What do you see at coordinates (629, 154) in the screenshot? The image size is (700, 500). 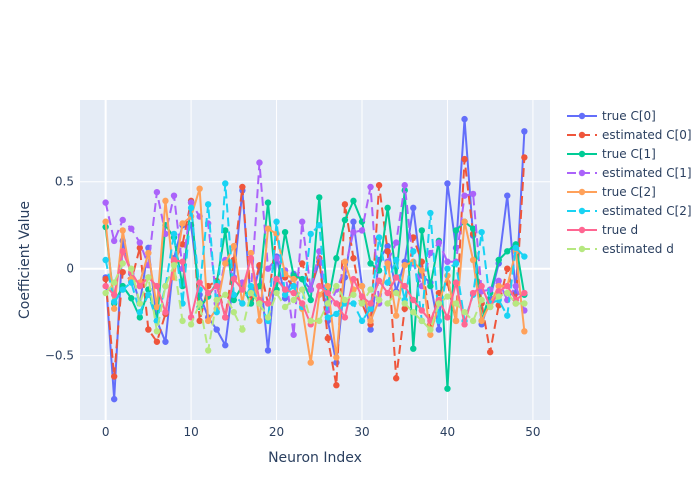 I see `legend-label: true C[1]` at bounding box center [629, 154].